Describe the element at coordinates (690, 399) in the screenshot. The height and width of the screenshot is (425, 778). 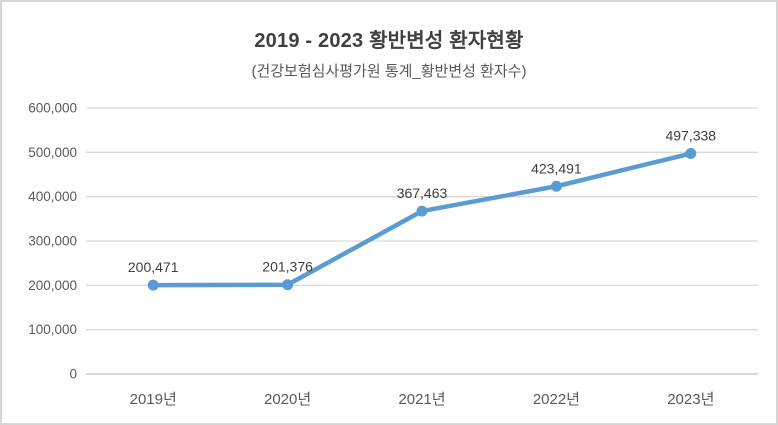
I see `x-axis-label: 2023년` at that location.